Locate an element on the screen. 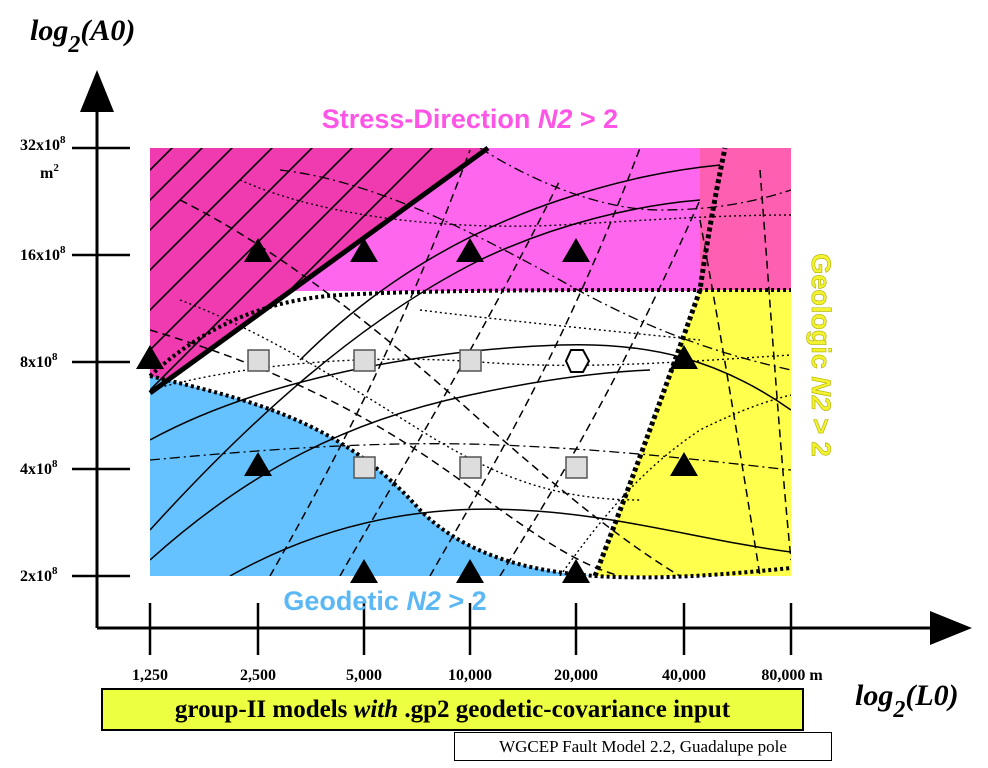 Image resolution: width=988 pixels, height=768 pixels. x-tick-label: 5,000 is located at coordinates (364, 675).